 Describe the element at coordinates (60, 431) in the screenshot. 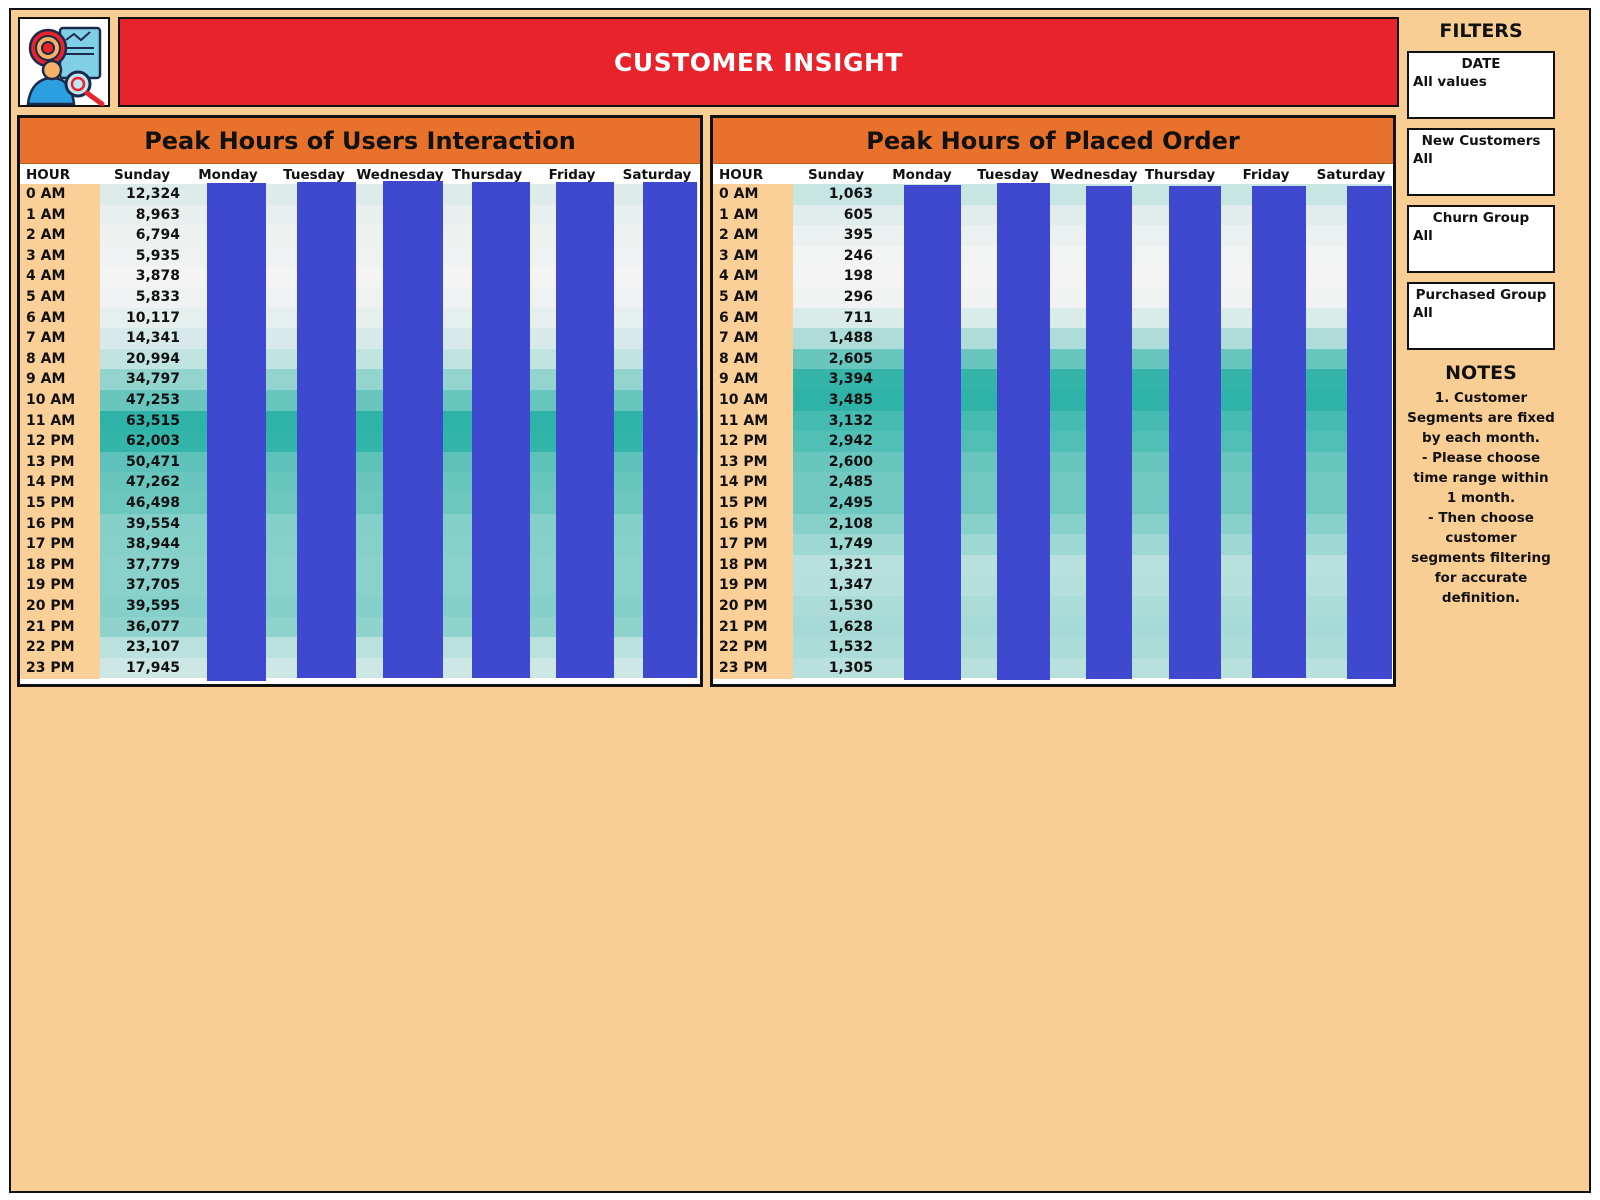

I see `hour-column` at that location.